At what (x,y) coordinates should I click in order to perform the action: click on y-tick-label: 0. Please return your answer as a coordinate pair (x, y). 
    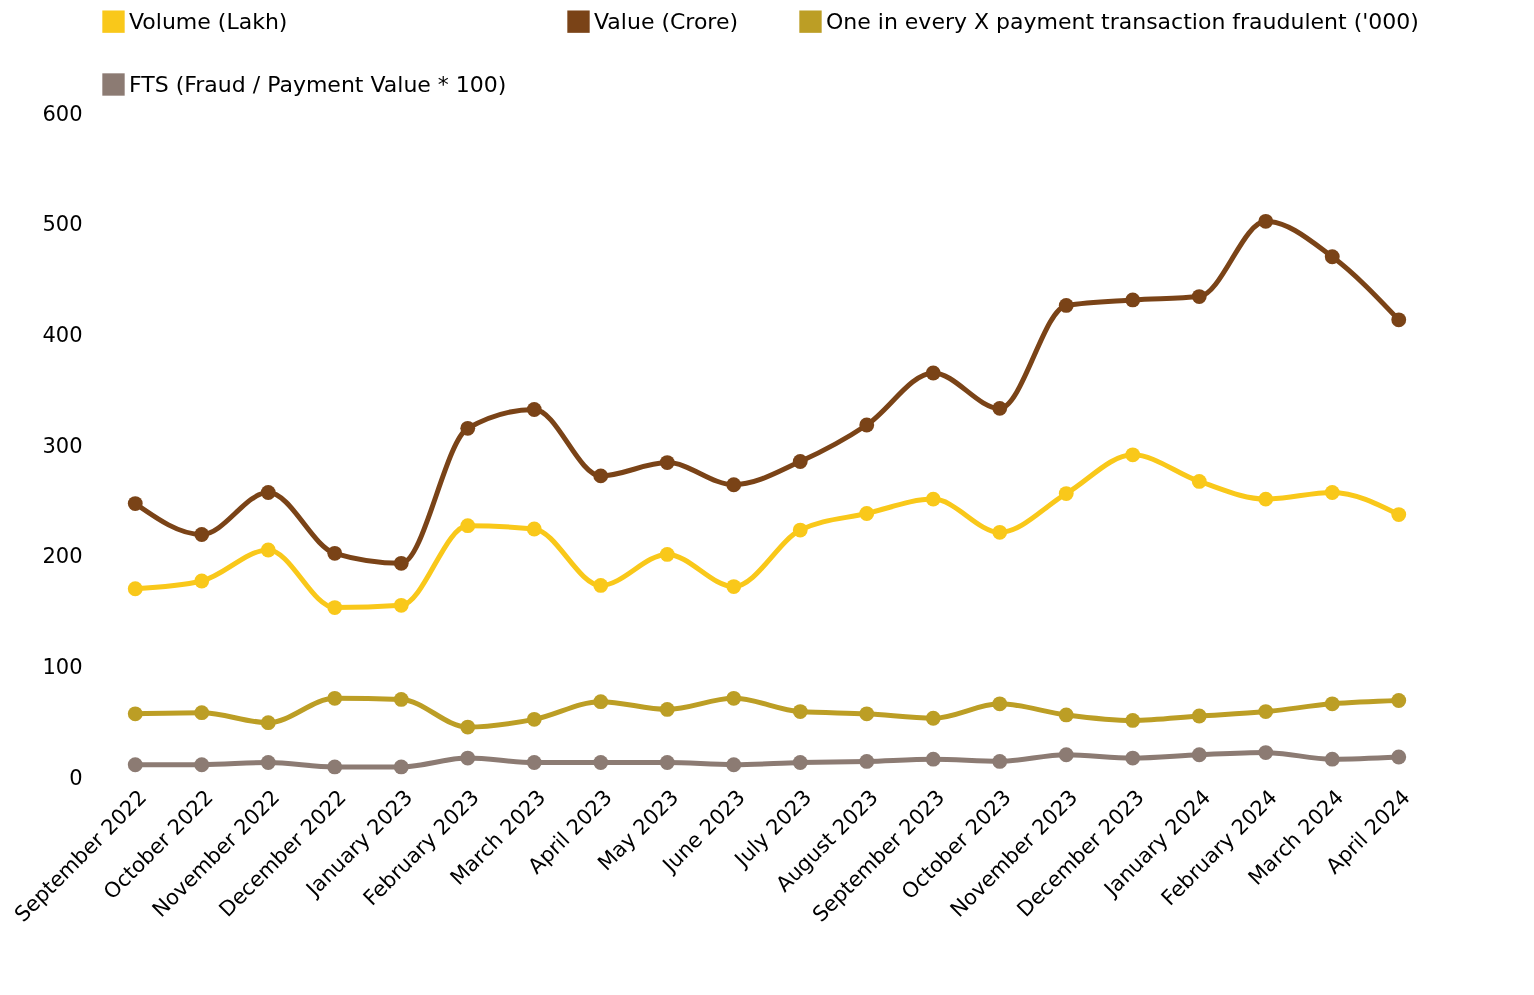
    Looking at the image, I should click on (76, 777).